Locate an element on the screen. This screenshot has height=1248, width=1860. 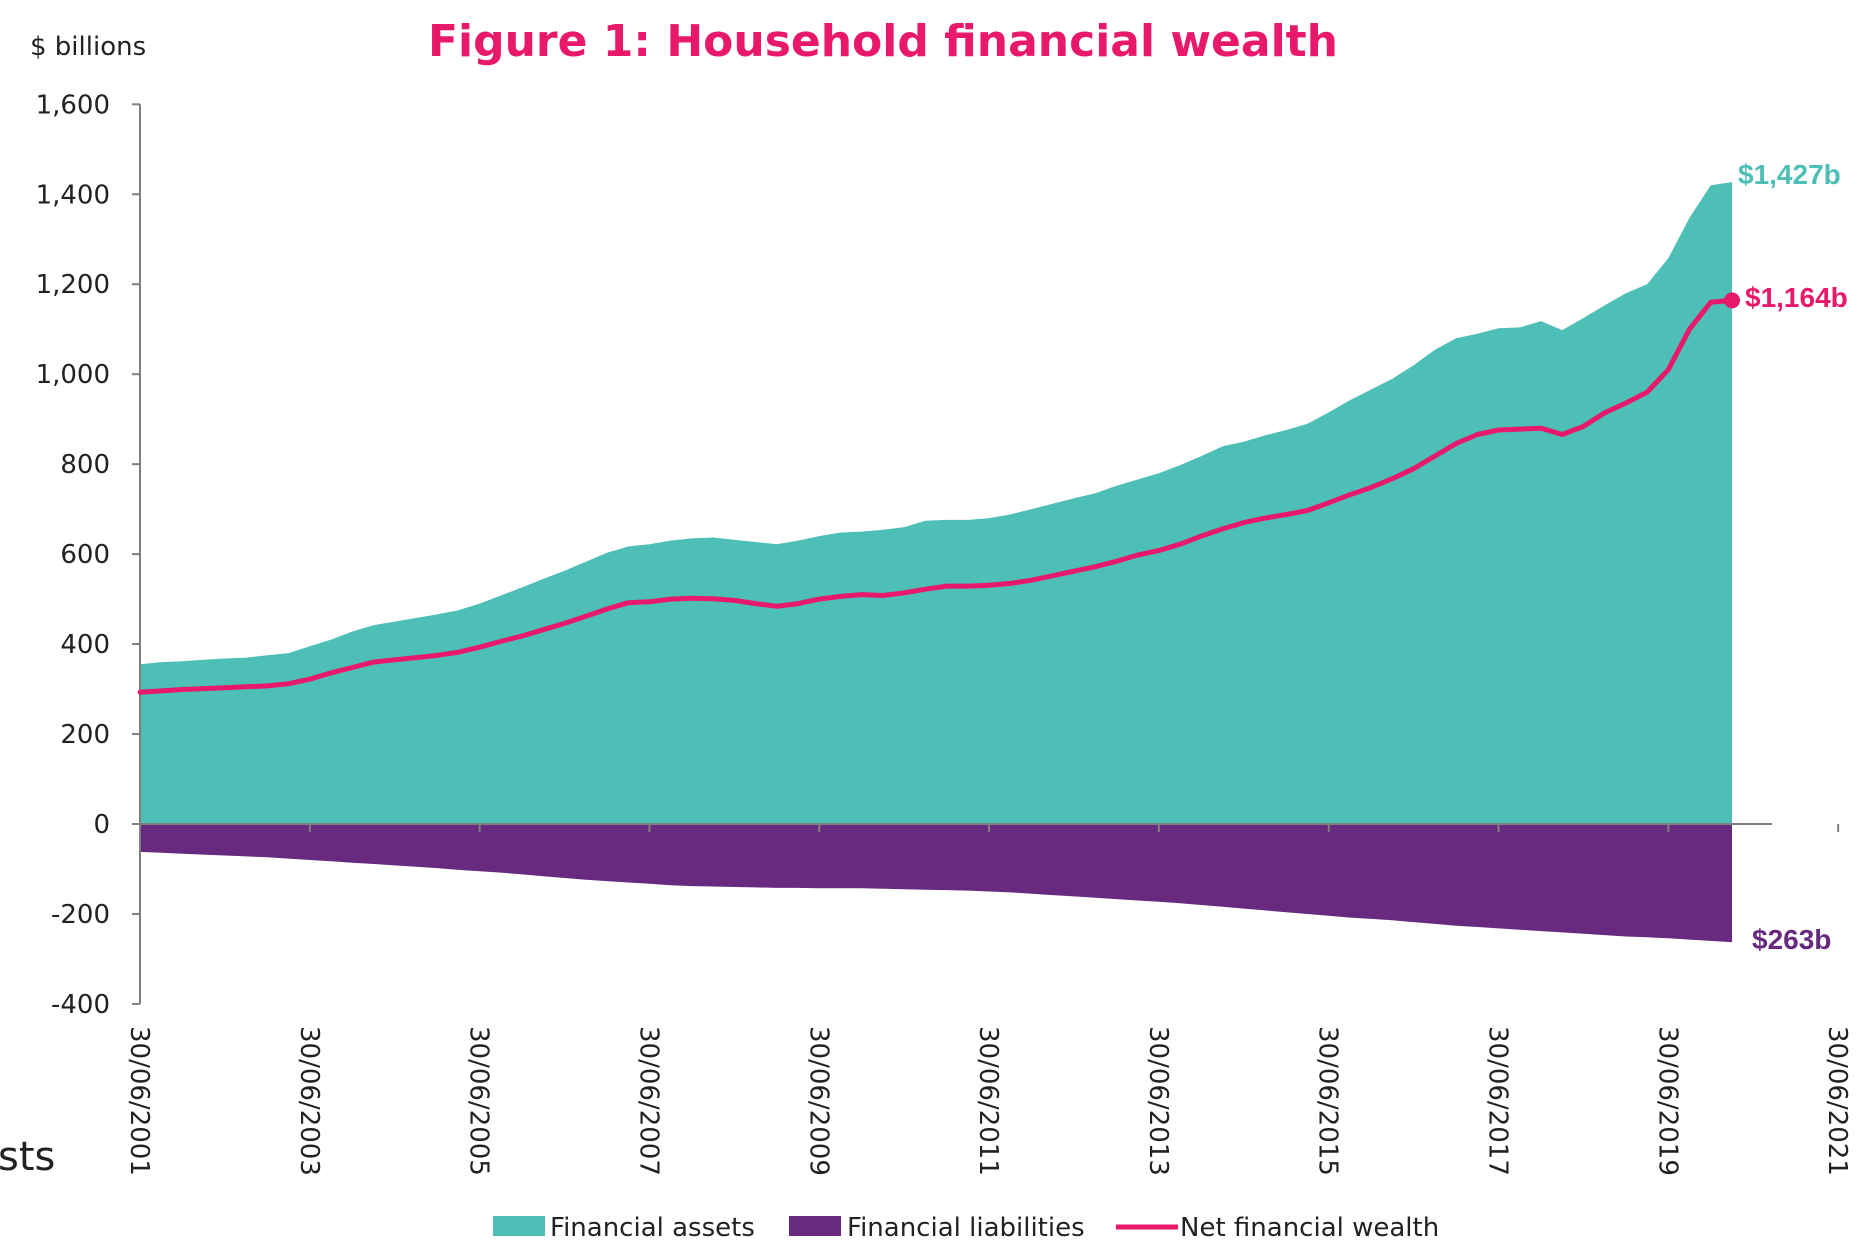
x-tick-label: 30/06/2019 is located at coordinates (1667, 1101).